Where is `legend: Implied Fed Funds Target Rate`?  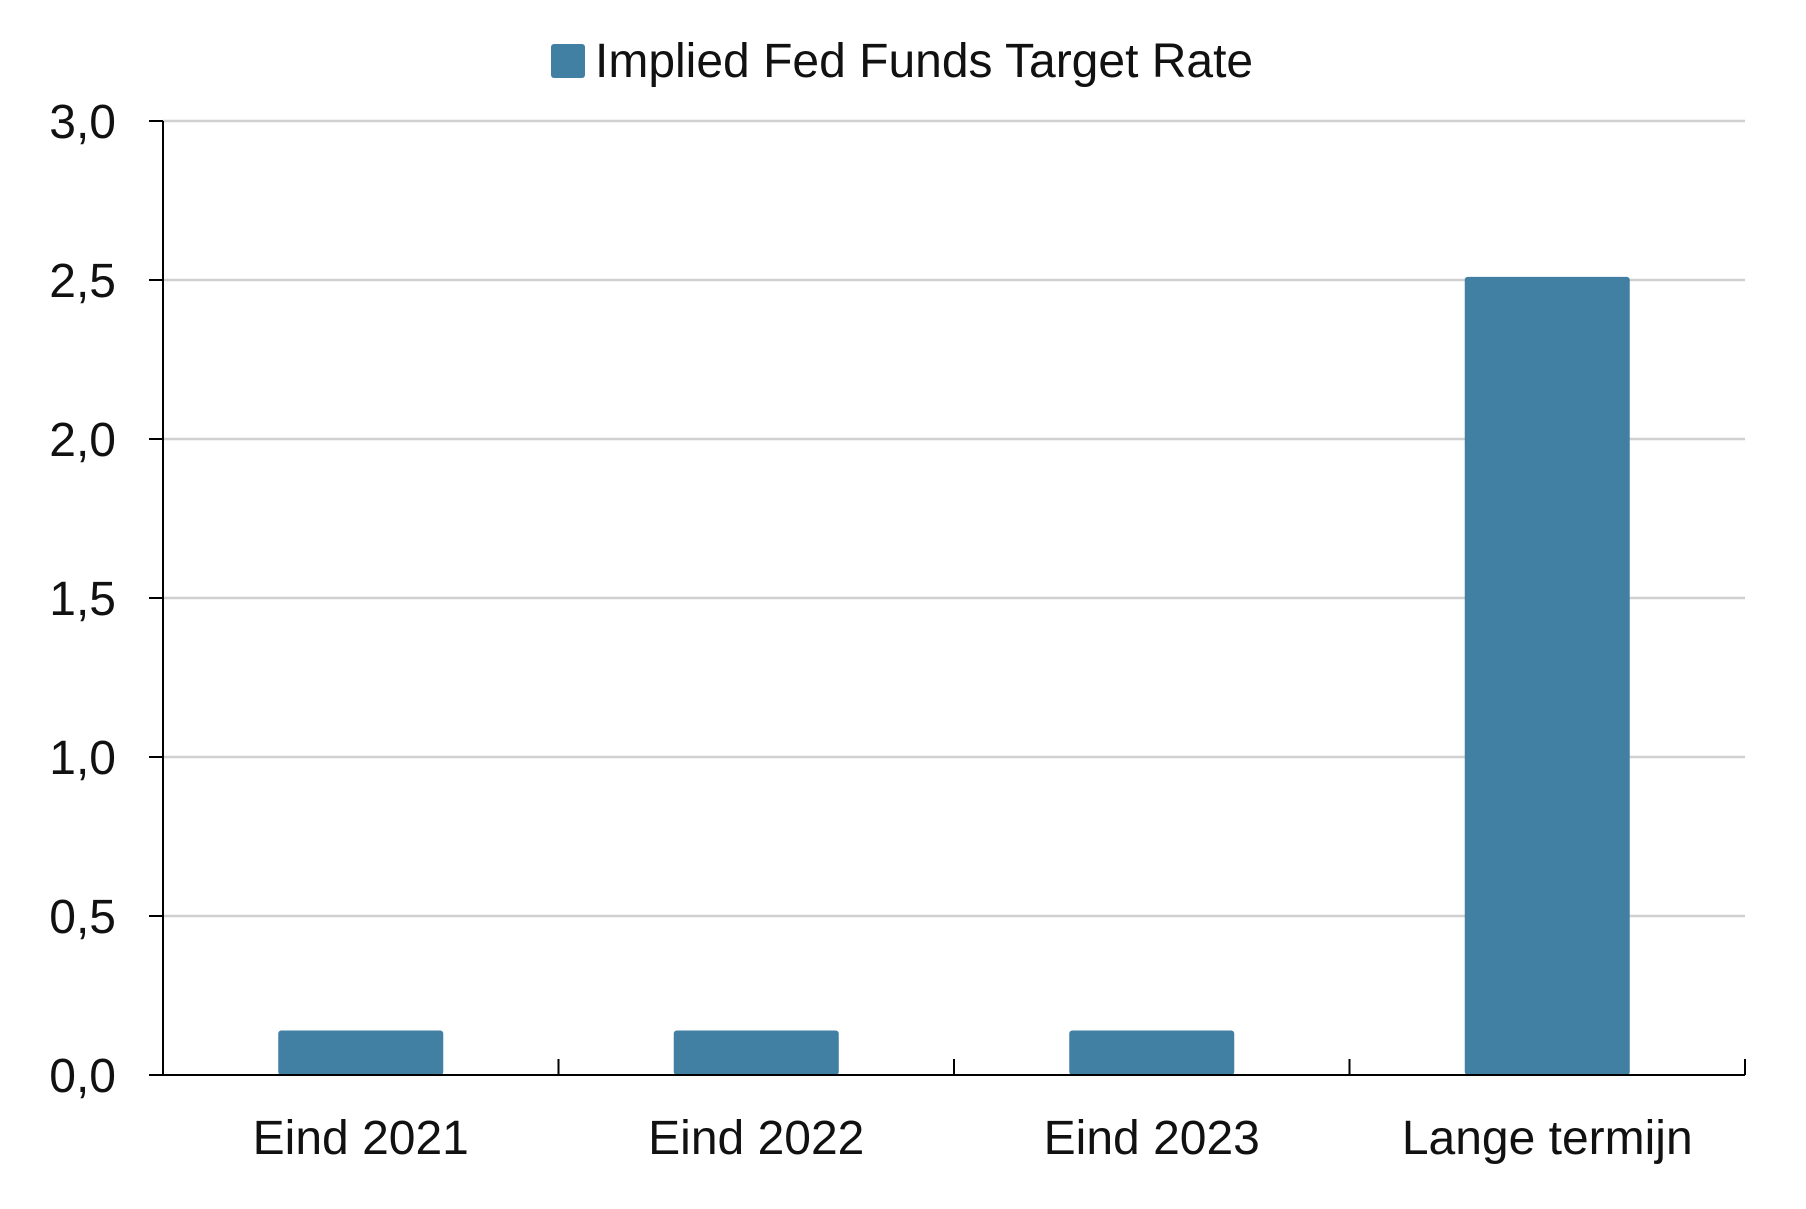 legend: Implied Fed Funds Target Rate is located at coordinates (902, 61).